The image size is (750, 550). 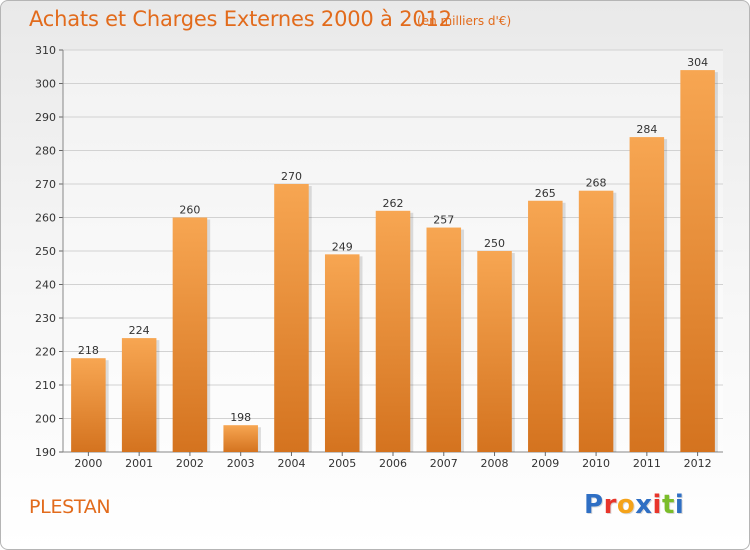 What do you see at coordinates (626, 505) in the screenshot?
I see `logo-letter: o` at bounding box center [626, 505].